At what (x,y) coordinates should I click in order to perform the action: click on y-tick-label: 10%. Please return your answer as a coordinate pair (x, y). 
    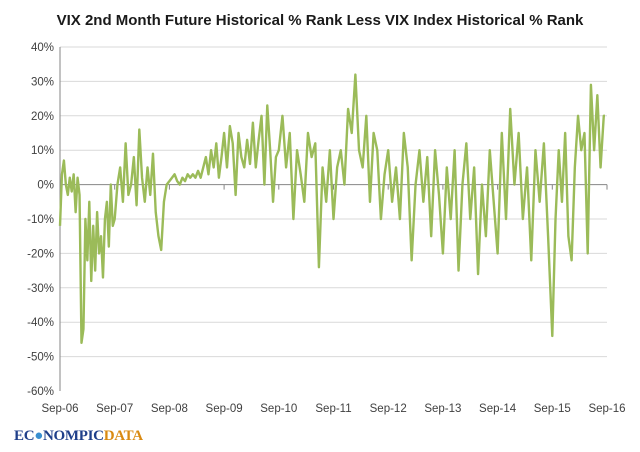
    Looking at the image, I should click on (42, 151).